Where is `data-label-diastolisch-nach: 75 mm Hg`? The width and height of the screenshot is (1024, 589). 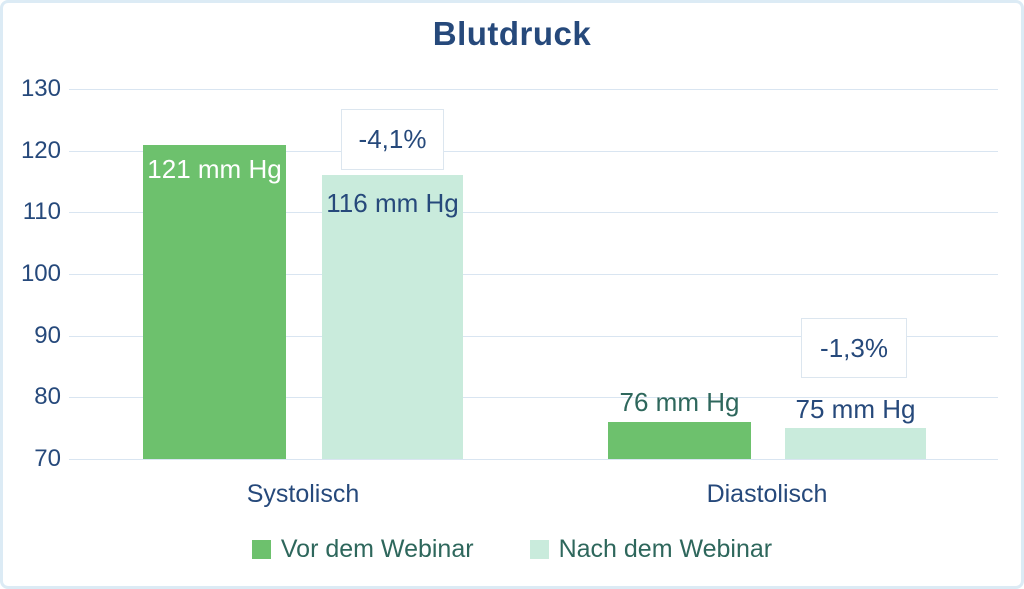
data-label-diastolisch-nach: 75 mm Hg is located at coordinates (855, 409).